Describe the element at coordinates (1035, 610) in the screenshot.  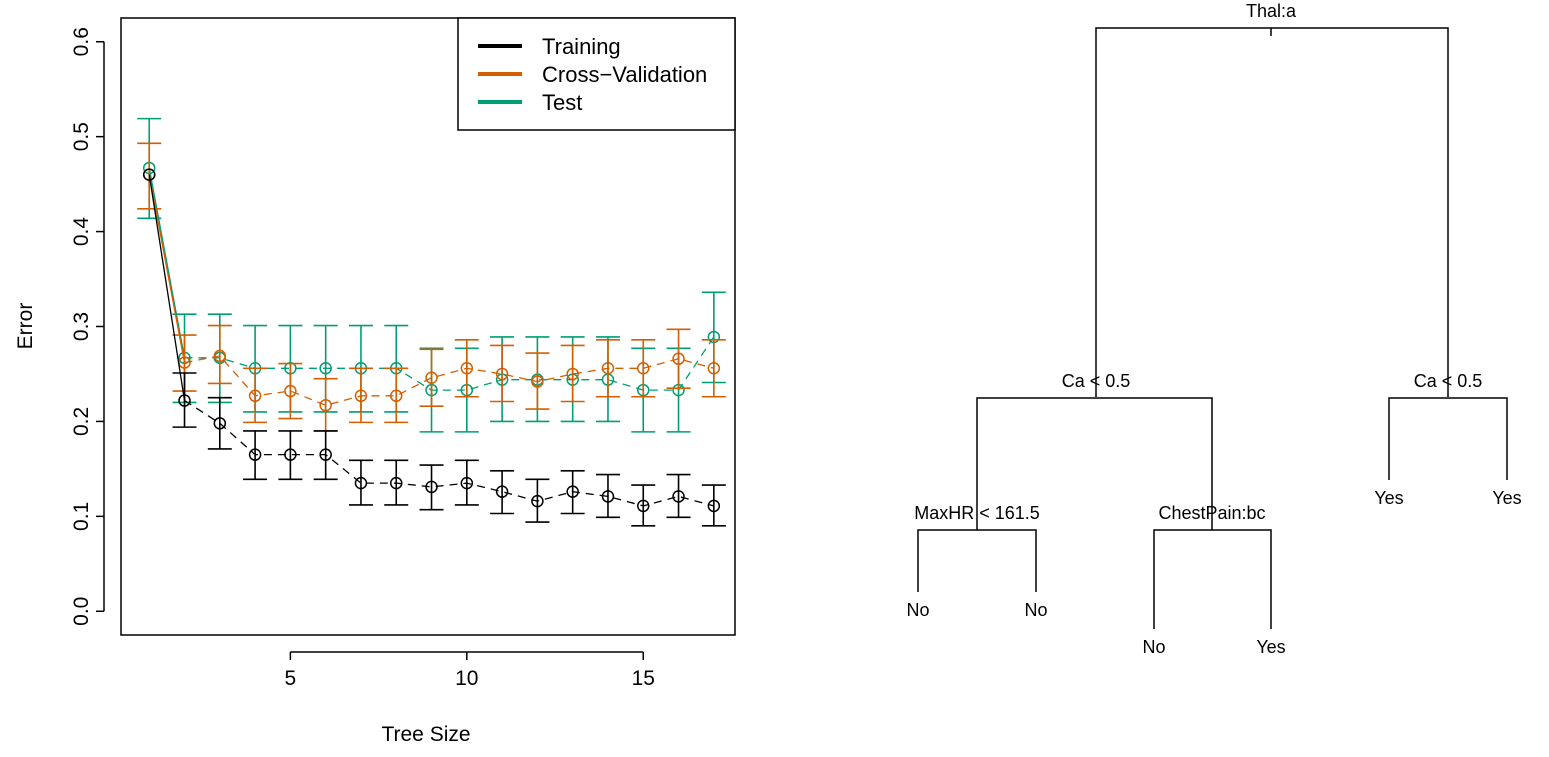
I see `tree-leaf-2: No` at that location.